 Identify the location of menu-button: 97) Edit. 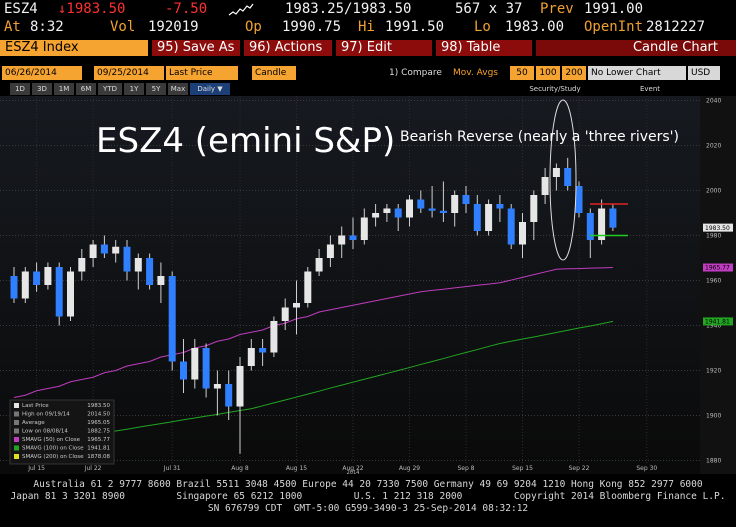
(384, 48).